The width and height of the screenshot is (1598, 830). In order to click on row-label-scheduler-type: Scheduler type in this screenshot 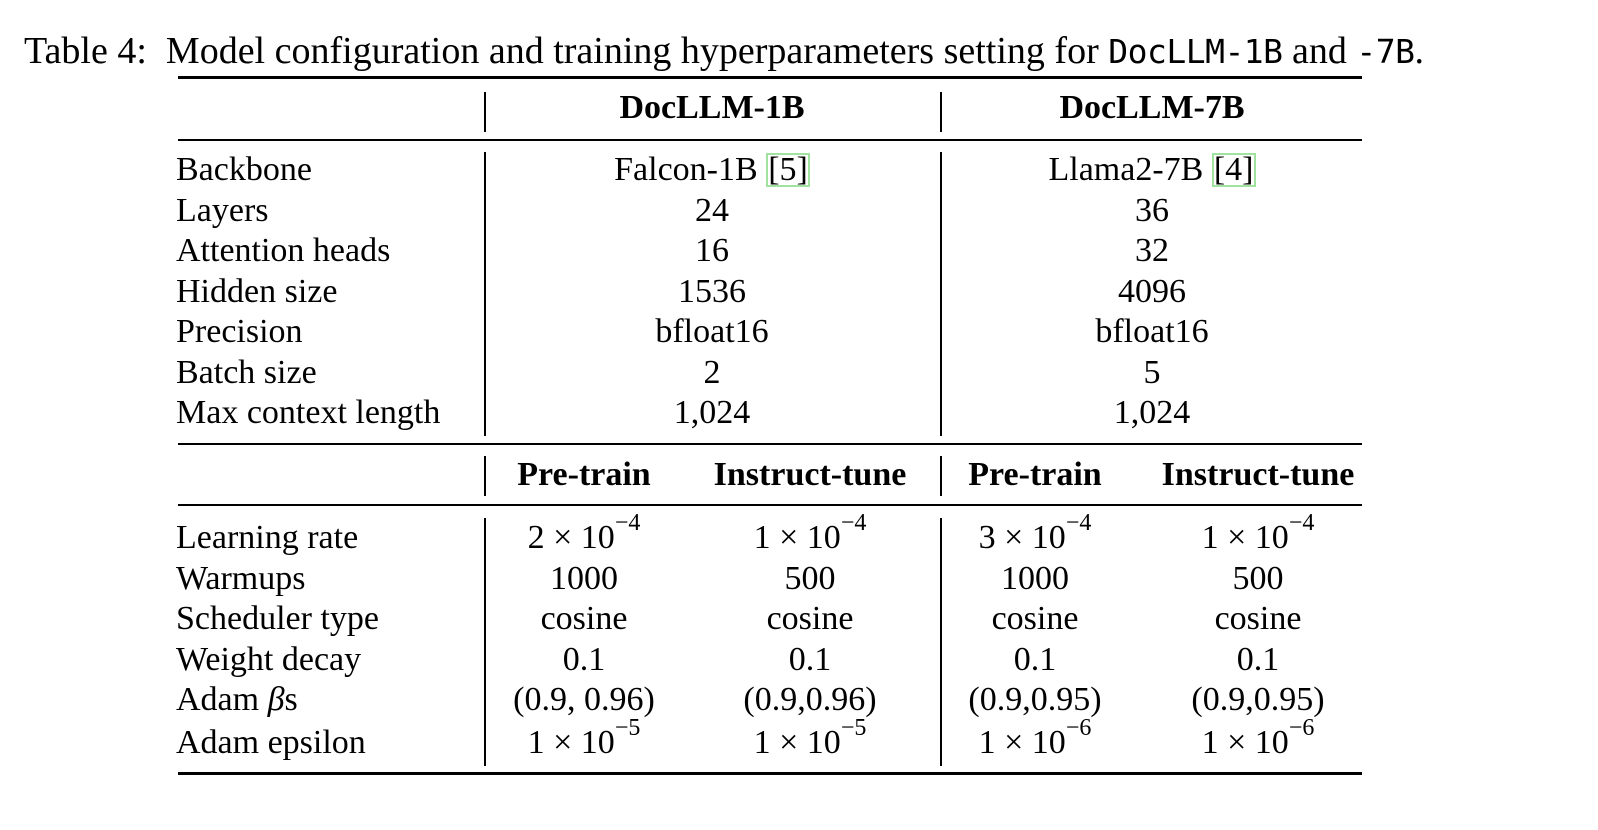, I will do `click(277, 618)`.